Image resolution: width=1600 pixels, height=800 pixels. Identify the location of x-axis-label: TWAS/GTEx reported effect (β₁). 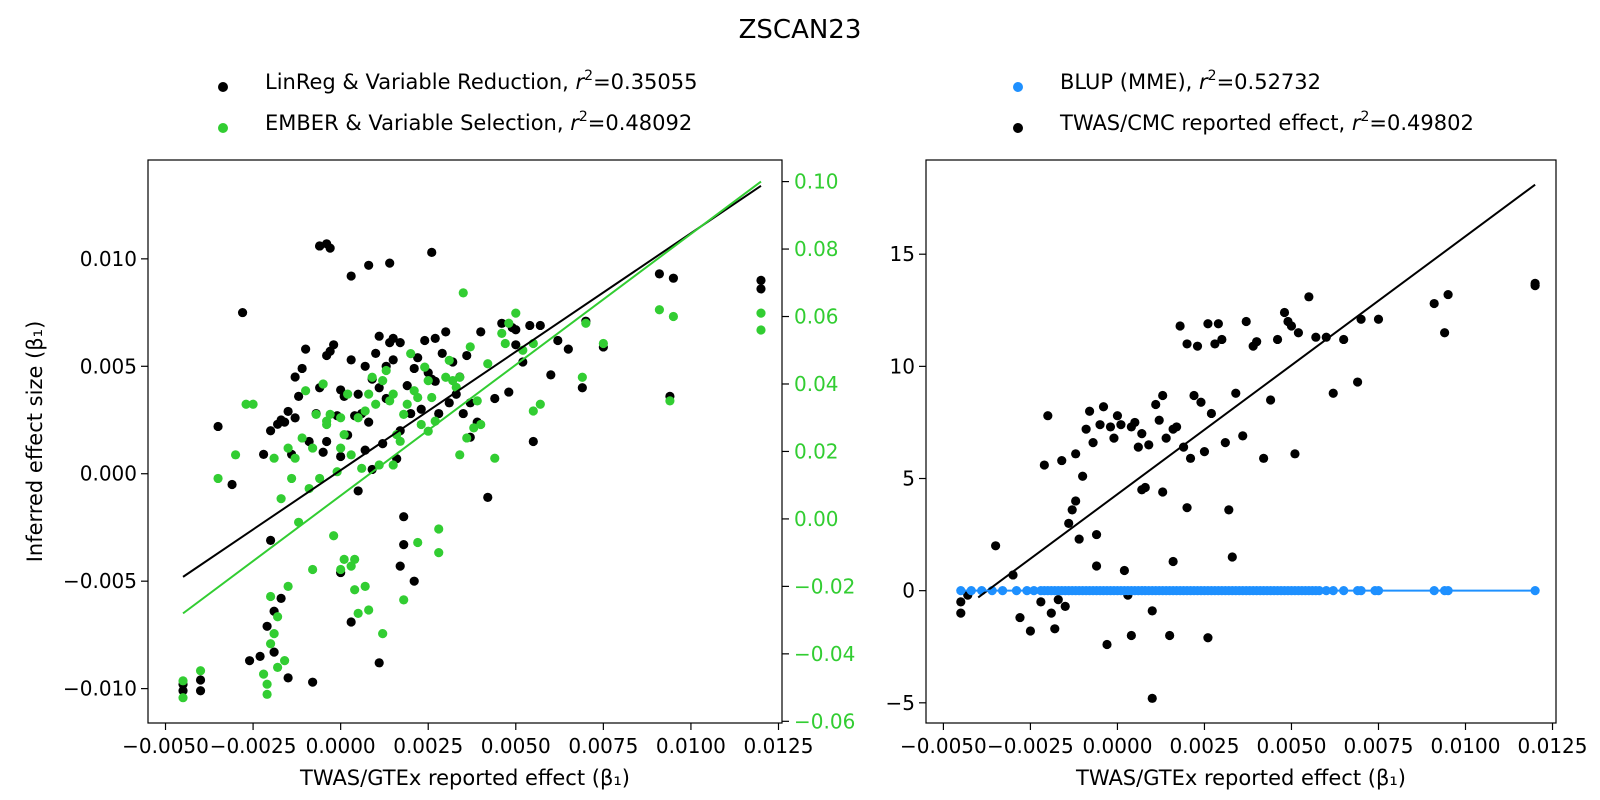
(1240, 778).